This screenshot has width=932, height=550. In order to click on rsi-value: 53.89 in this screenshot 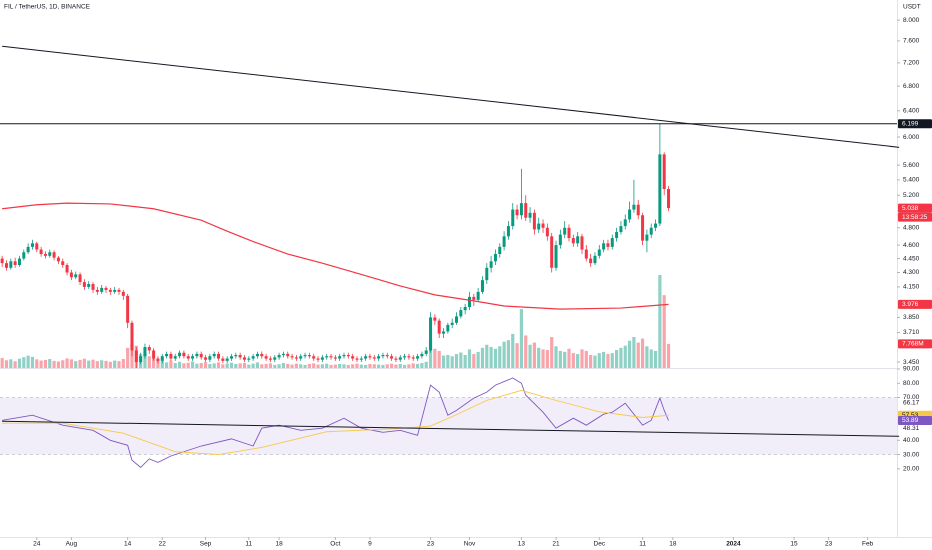, I will do `click(910, 420)`.